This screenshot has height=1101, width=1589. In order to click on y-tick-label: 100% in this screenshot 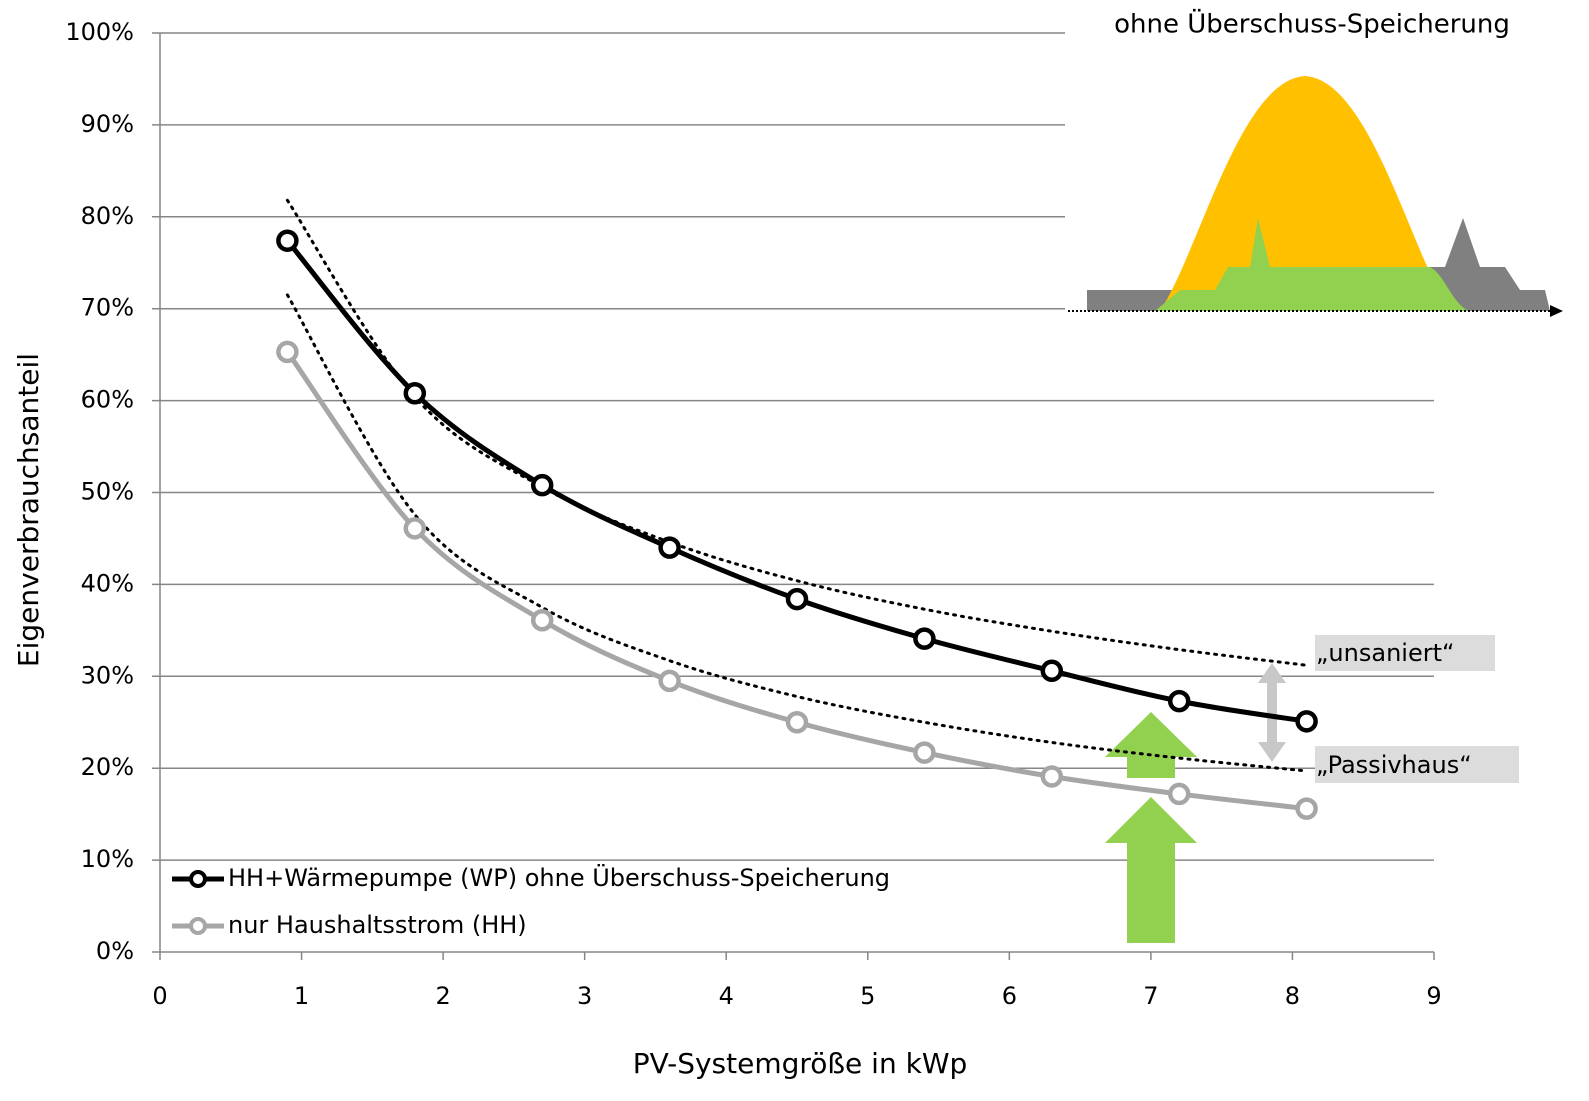, I will do `click(99, 32)`.